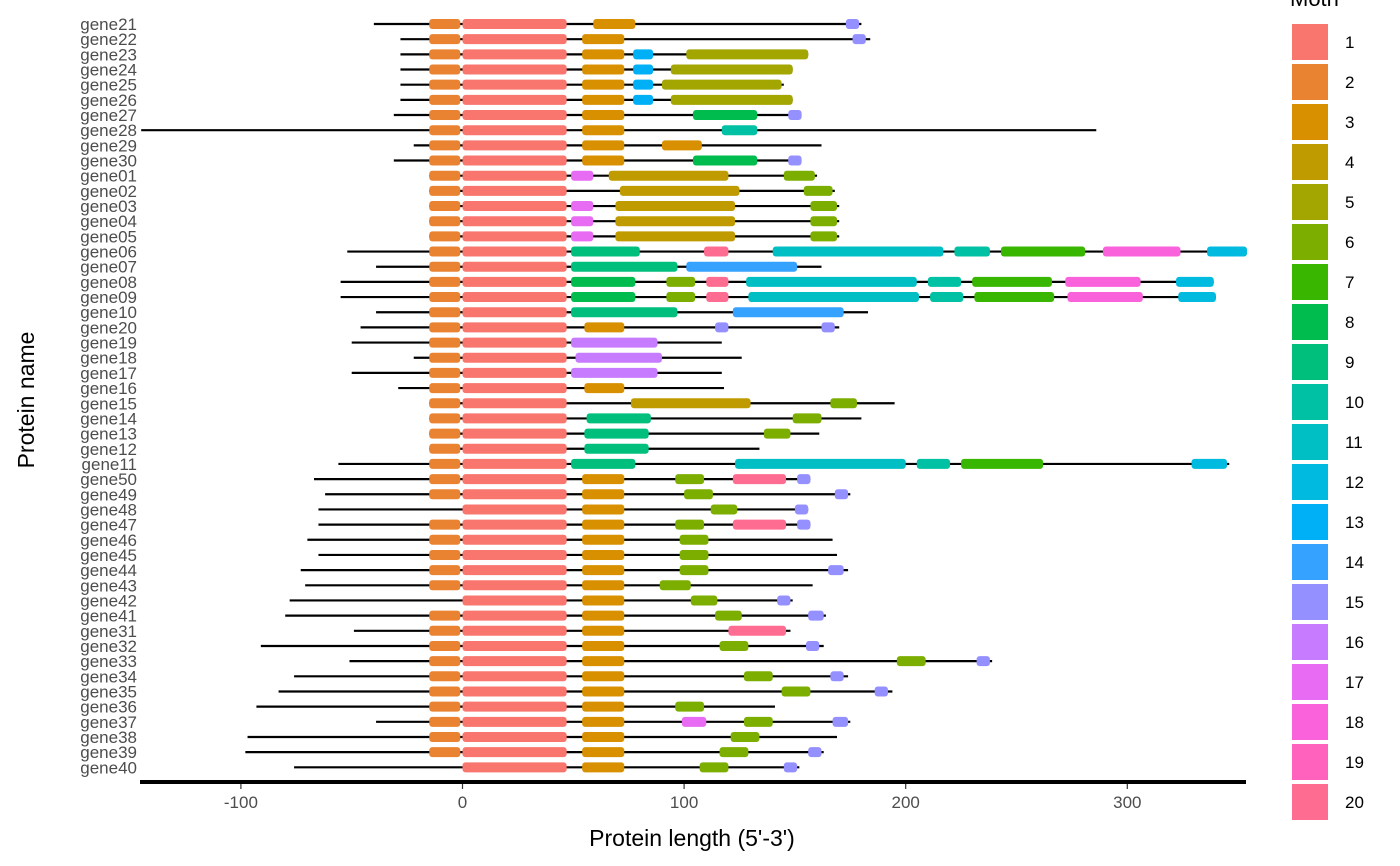  I want to click on y-tick-label: gene41, so click(108, 616).